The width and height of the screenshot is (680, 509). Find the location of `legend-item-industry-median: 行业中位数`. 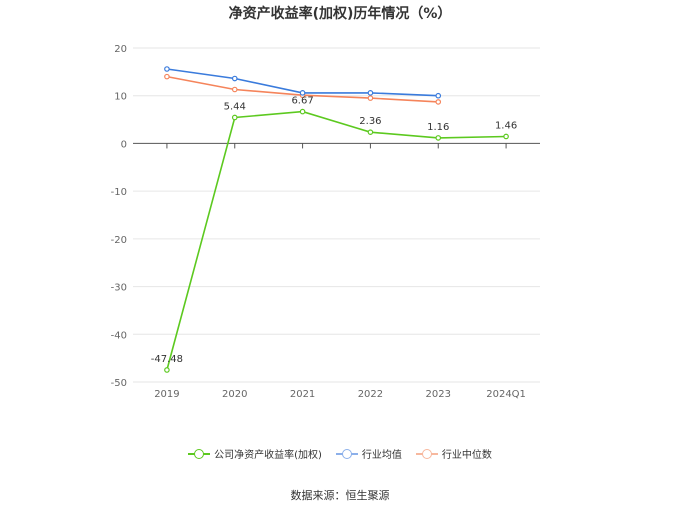

legend-item-industry-median: 行业中位数 is located at coordinates (453, 453).